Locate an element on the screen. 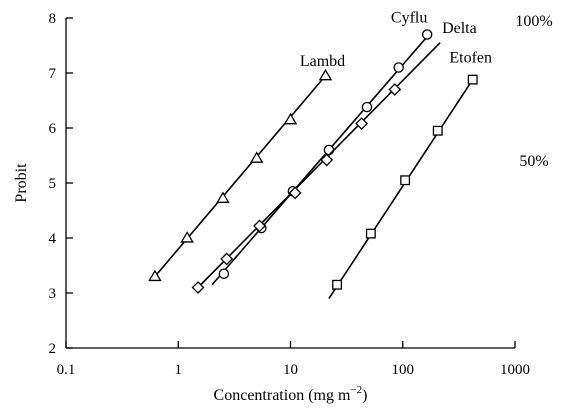  percent-annotation: 50% is located at coordinates (533, 161).